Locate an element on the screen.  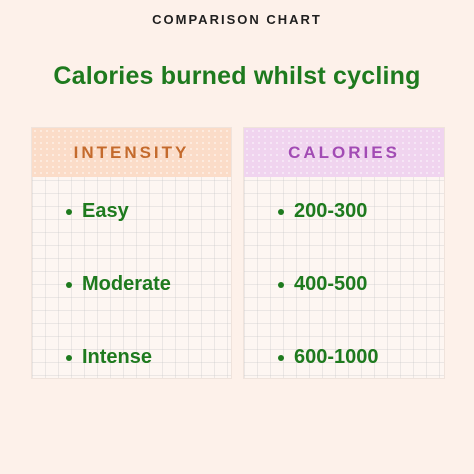
intensity-header: INTENSITY is located at coordinates (131, 152).